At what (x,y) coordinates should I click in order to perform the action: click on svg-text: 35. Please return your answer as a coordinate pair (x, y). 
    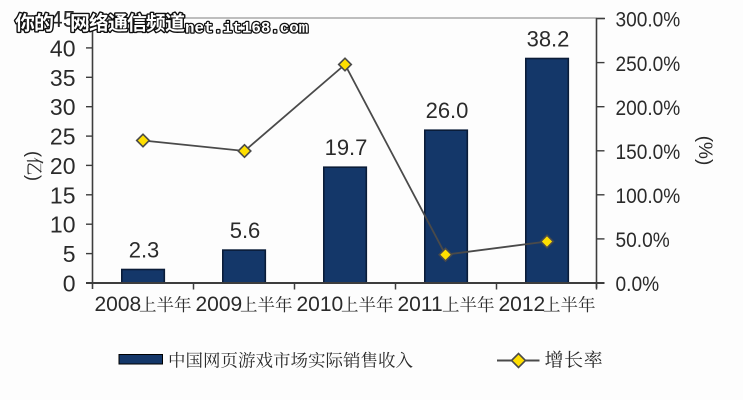
    Looking at the image, I should click on (63, 78).